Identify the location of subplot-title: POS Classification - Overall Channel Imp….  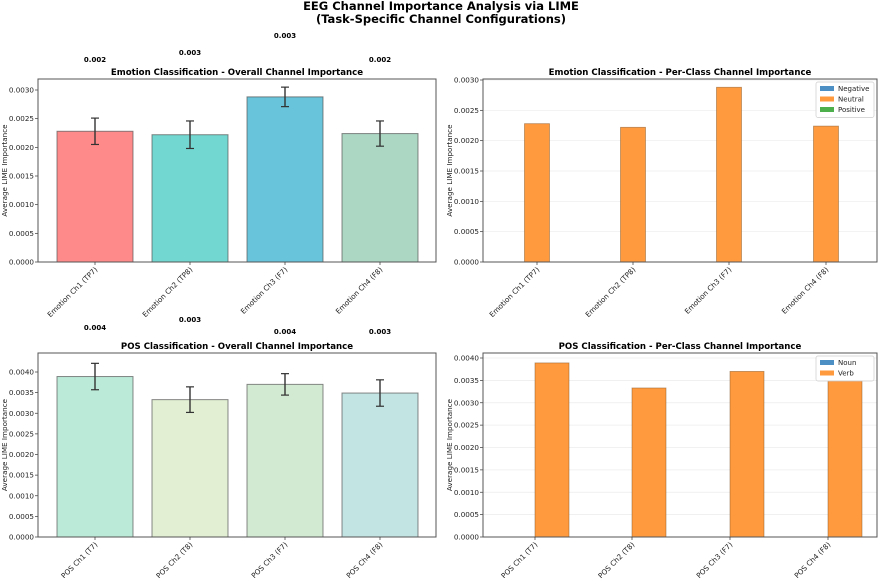
(237, 347).